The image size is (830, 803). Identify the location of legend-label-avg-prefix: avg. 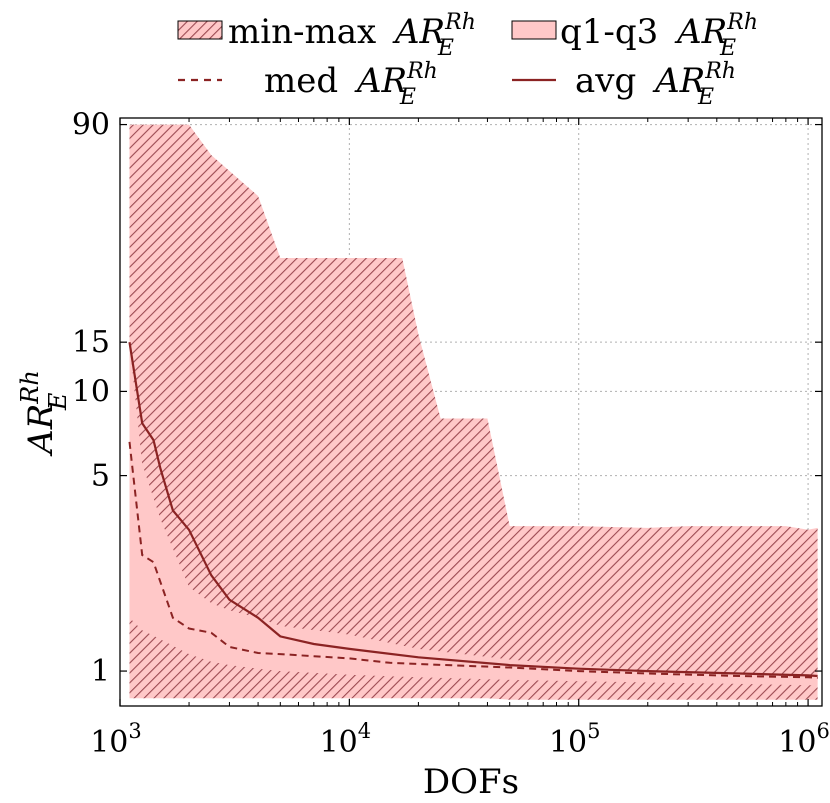
(605, 81).